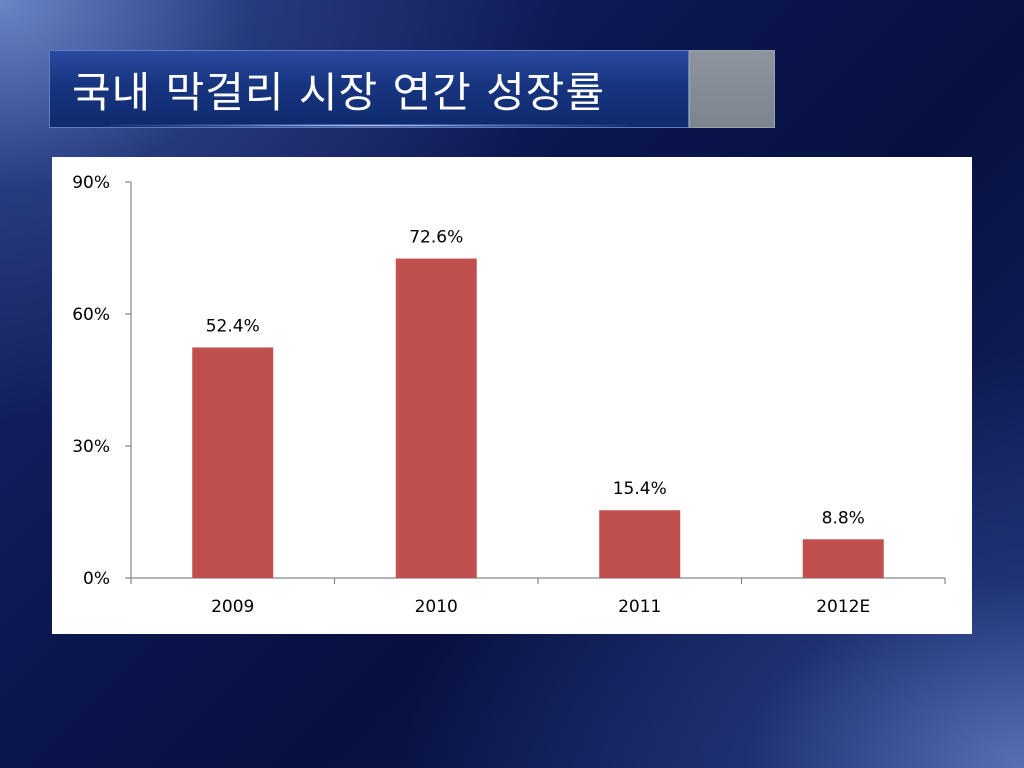 This screenshot has width=1024, height=768. What do you see at coordinates (639, 607) in the screenshot?
I see `x-tick-label: 2011` at bounding box center [639, 607].